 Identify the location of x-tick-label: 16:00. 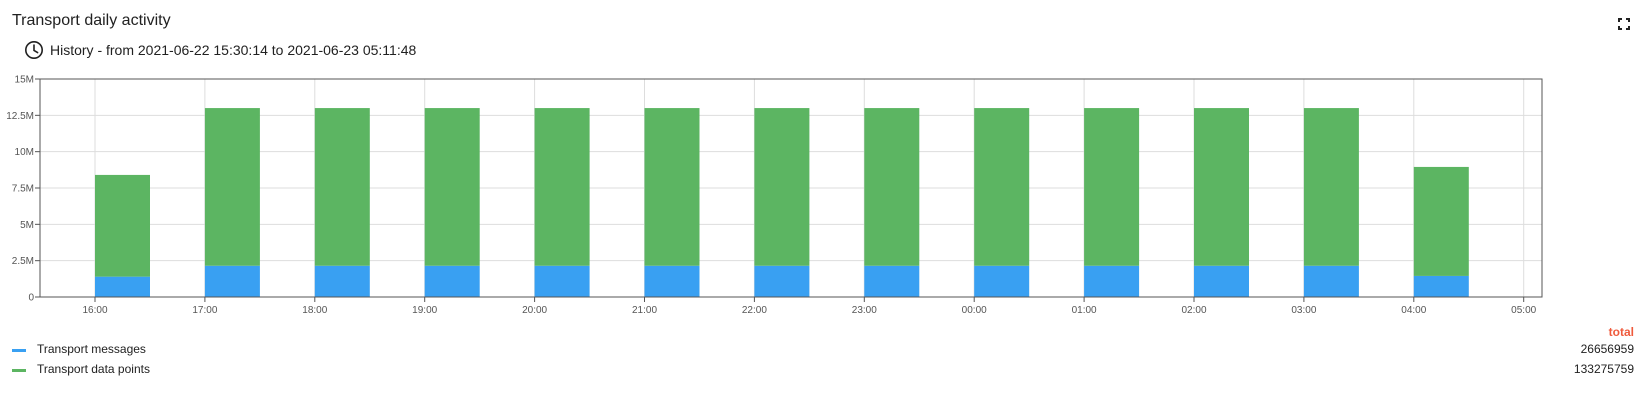
(94, 310).